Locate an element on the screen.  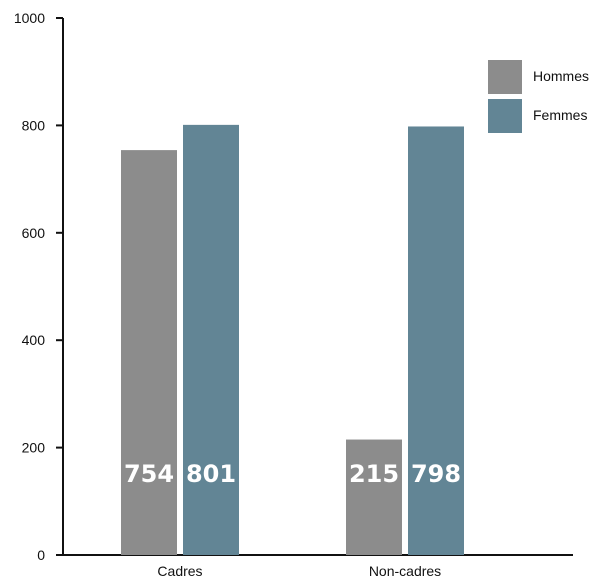
bar-value-label: 801 is located at coordinates (211, 474).